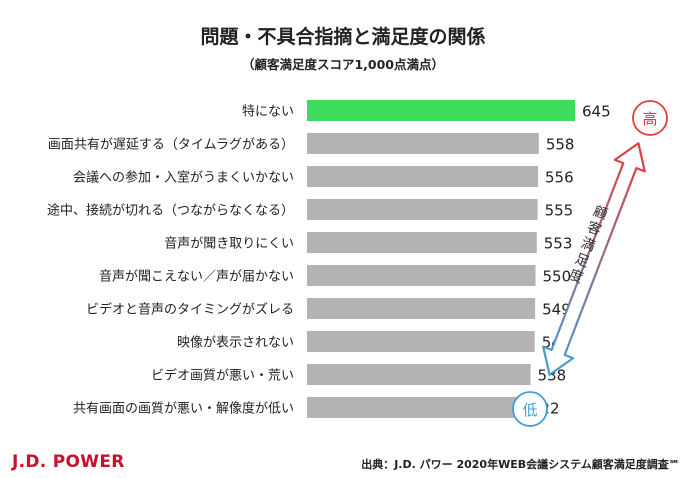 The image size is (686, 478). What do you see at coordinates (268, 112) in the screenshot?
I see `category-label: 特にない` at bounding box center [268, 112].